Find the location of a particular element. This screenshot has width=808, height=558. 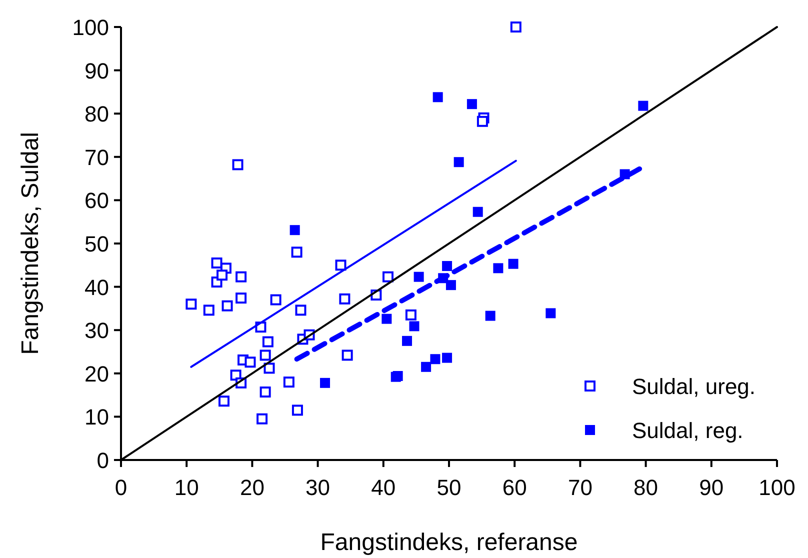

y-axis-title: Fangstindeks, Suldal is located at coordinates (30, 243).